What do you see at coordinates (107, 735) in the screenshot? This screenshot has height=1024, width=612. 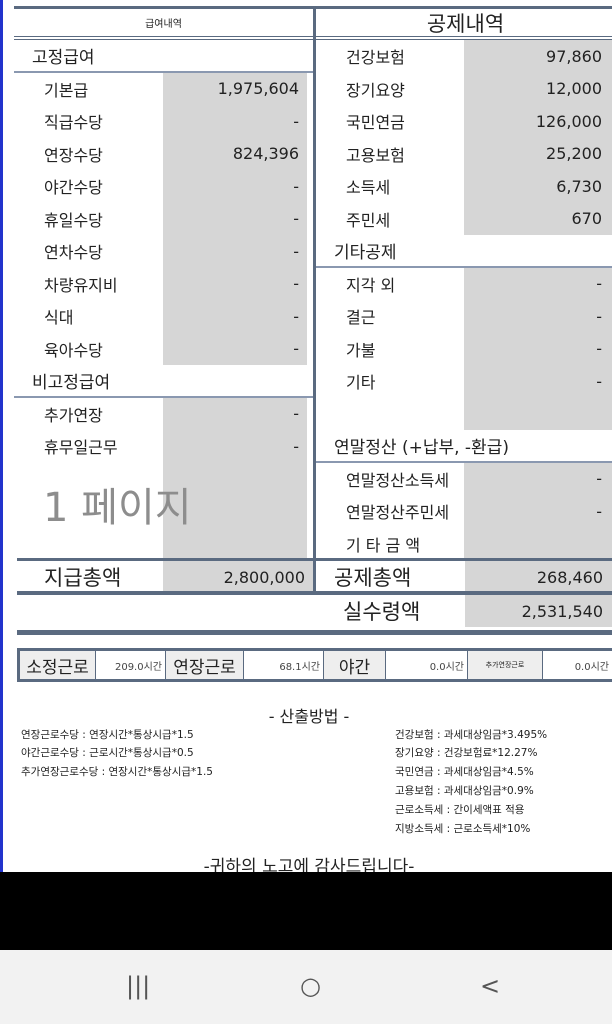 I see `method-line: 연장근로수당 : 연장시간*통상시급*1.5` at bounding box center [107, 735].